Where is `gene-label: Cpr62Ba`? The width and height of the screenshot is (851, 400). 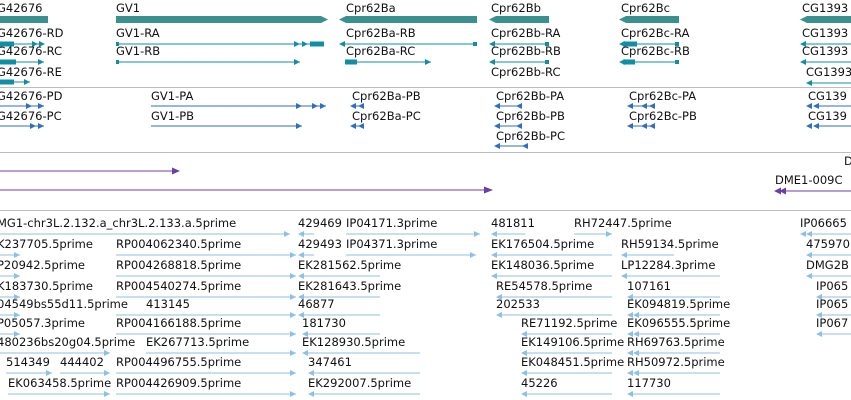 gene-label: Cpr62Ba is located at coordinates (371, 8).